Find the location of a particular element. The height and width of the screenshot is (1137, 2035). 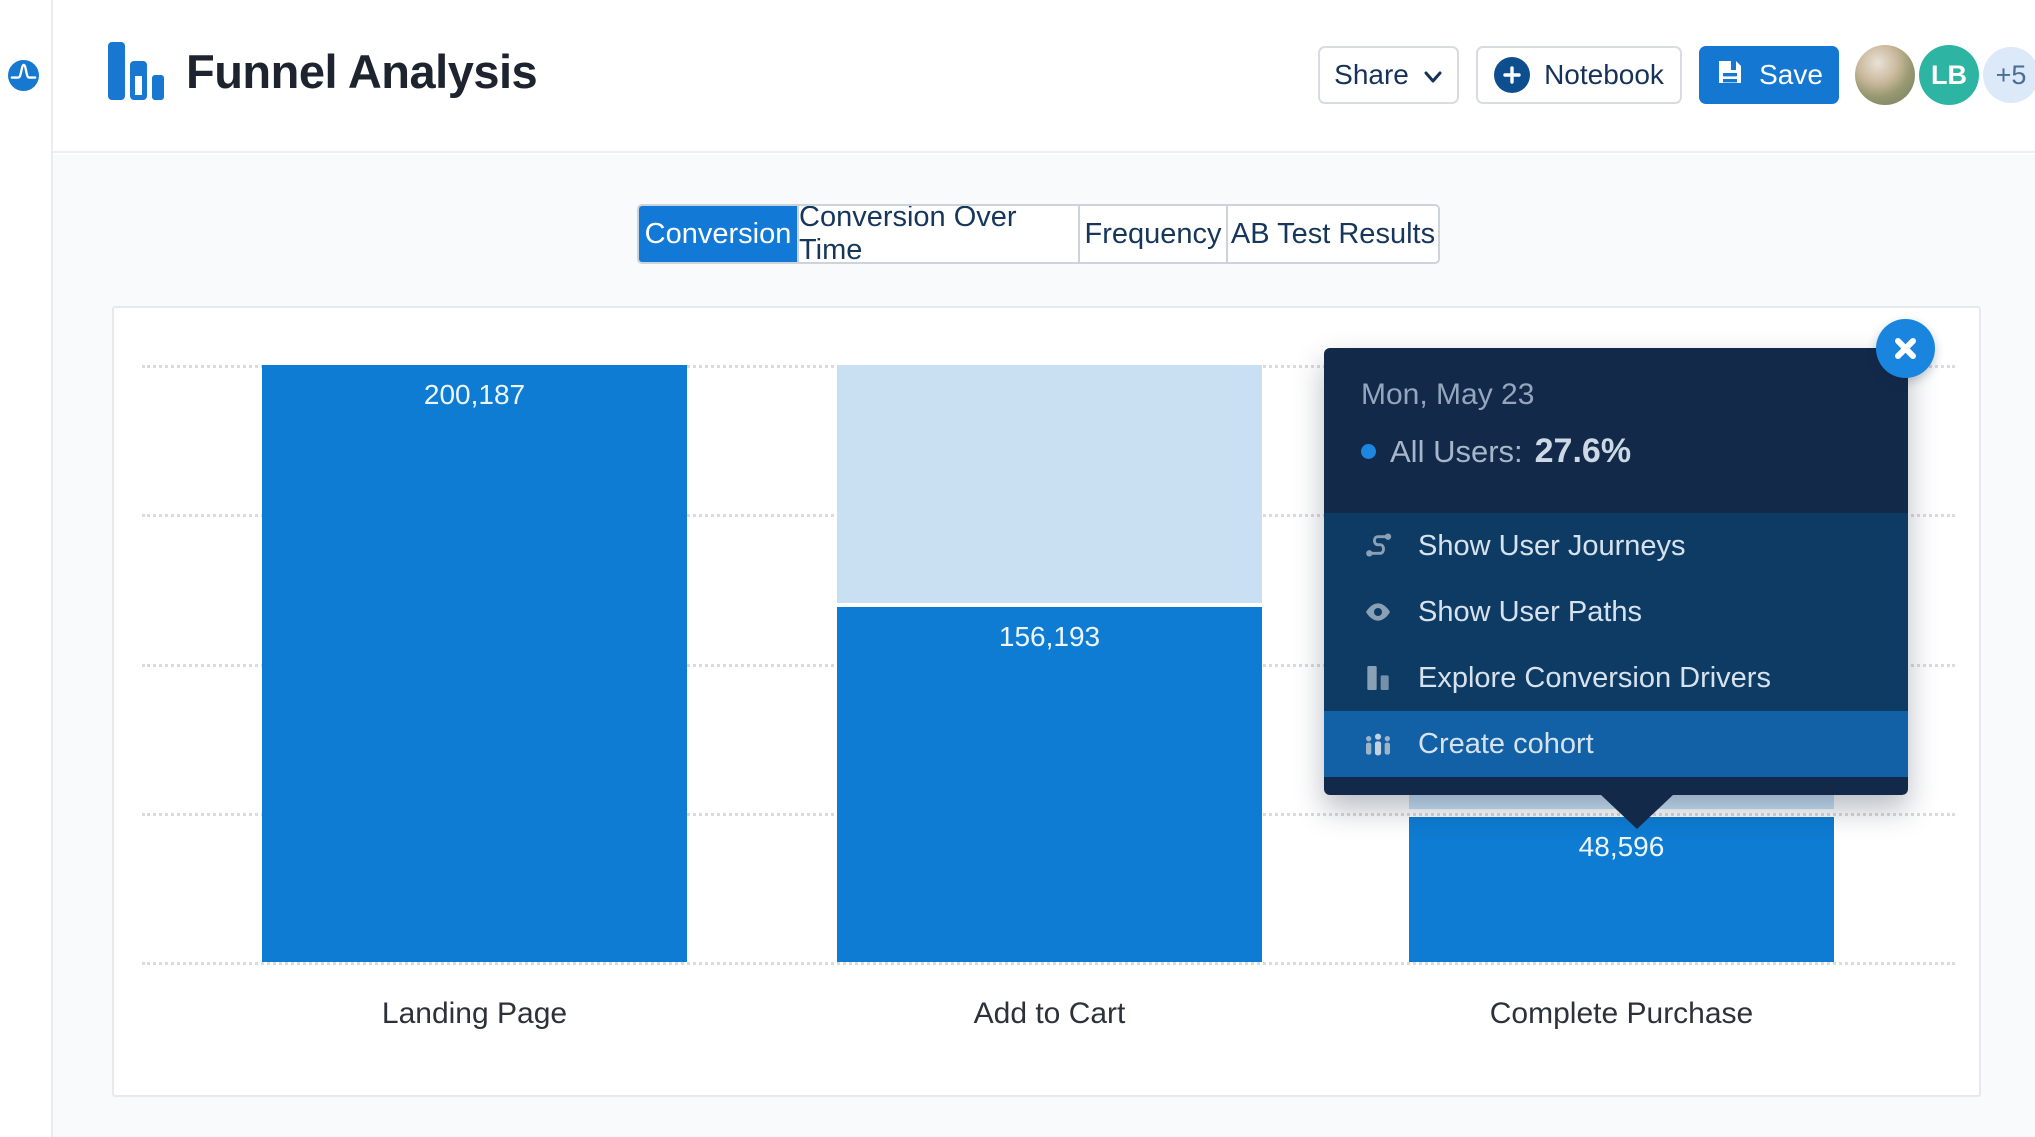

x-axis-label-landing-page: Landing Page is located at coordinates (474, 1013).